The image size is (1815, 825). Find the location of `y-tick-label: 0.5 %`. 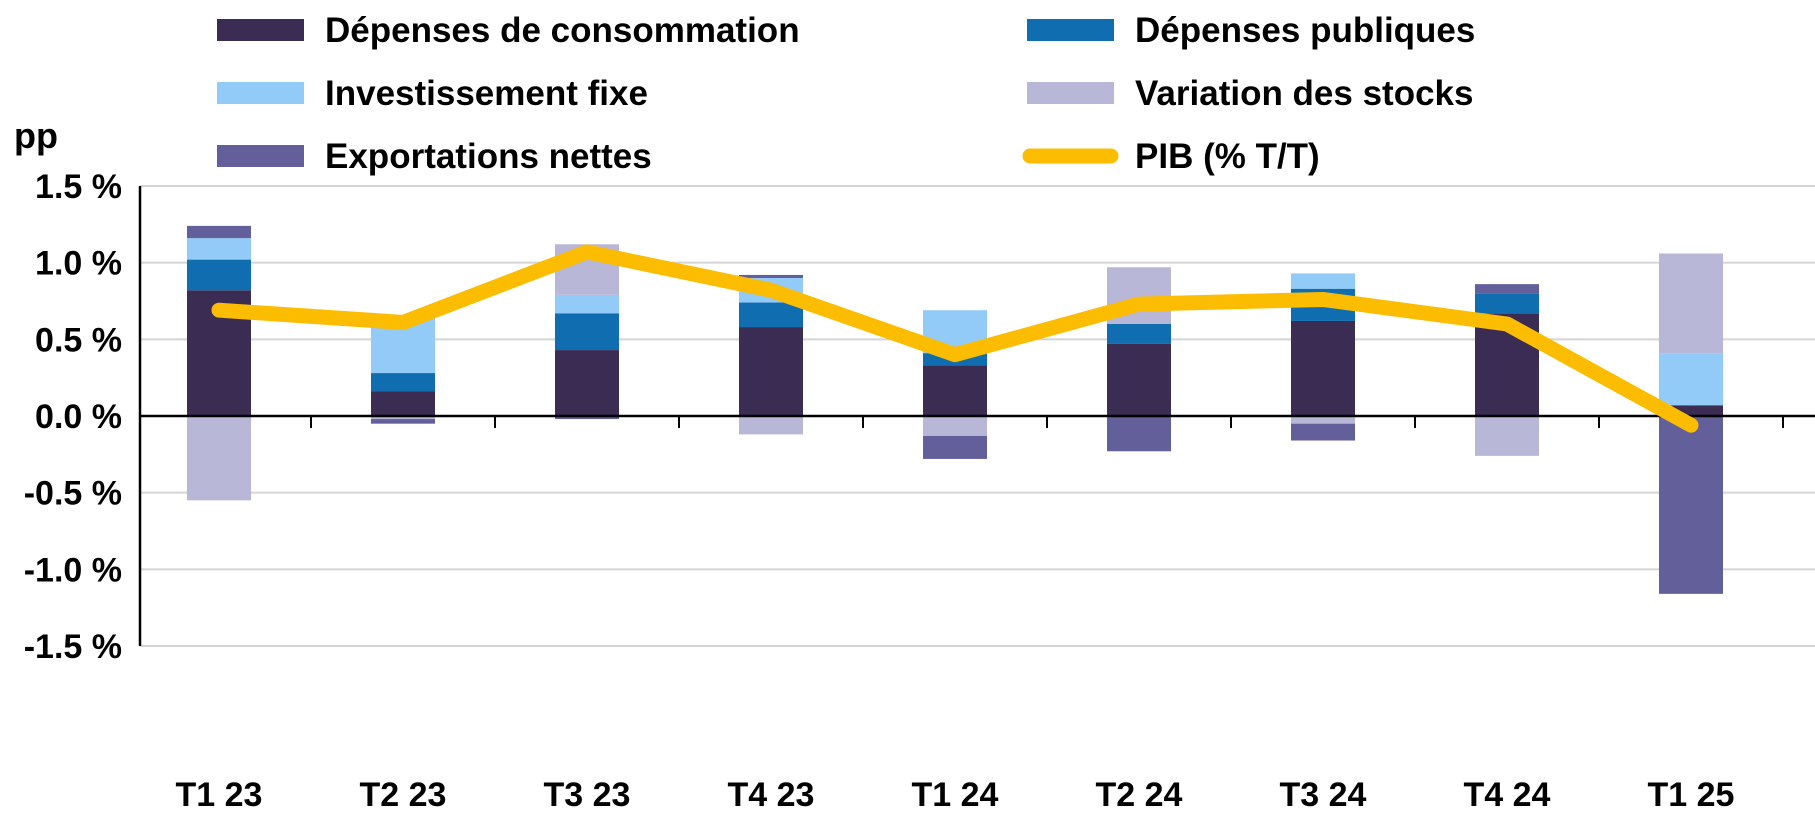

y-tick-label: 0.5 % is located at coordinates (78, 340).